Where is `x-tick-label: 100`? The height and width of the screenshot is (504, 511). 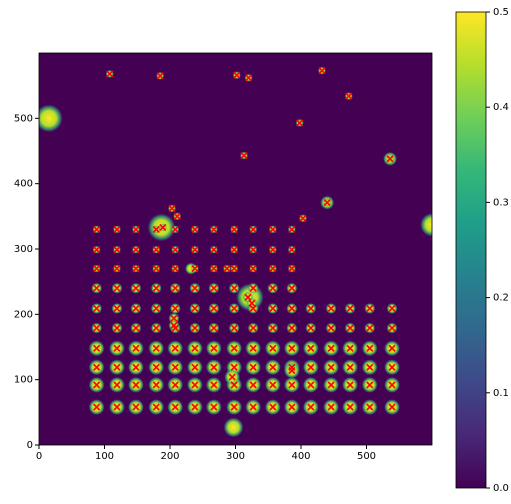 x-tick-label: 100 is located at coordinates (104, 456).